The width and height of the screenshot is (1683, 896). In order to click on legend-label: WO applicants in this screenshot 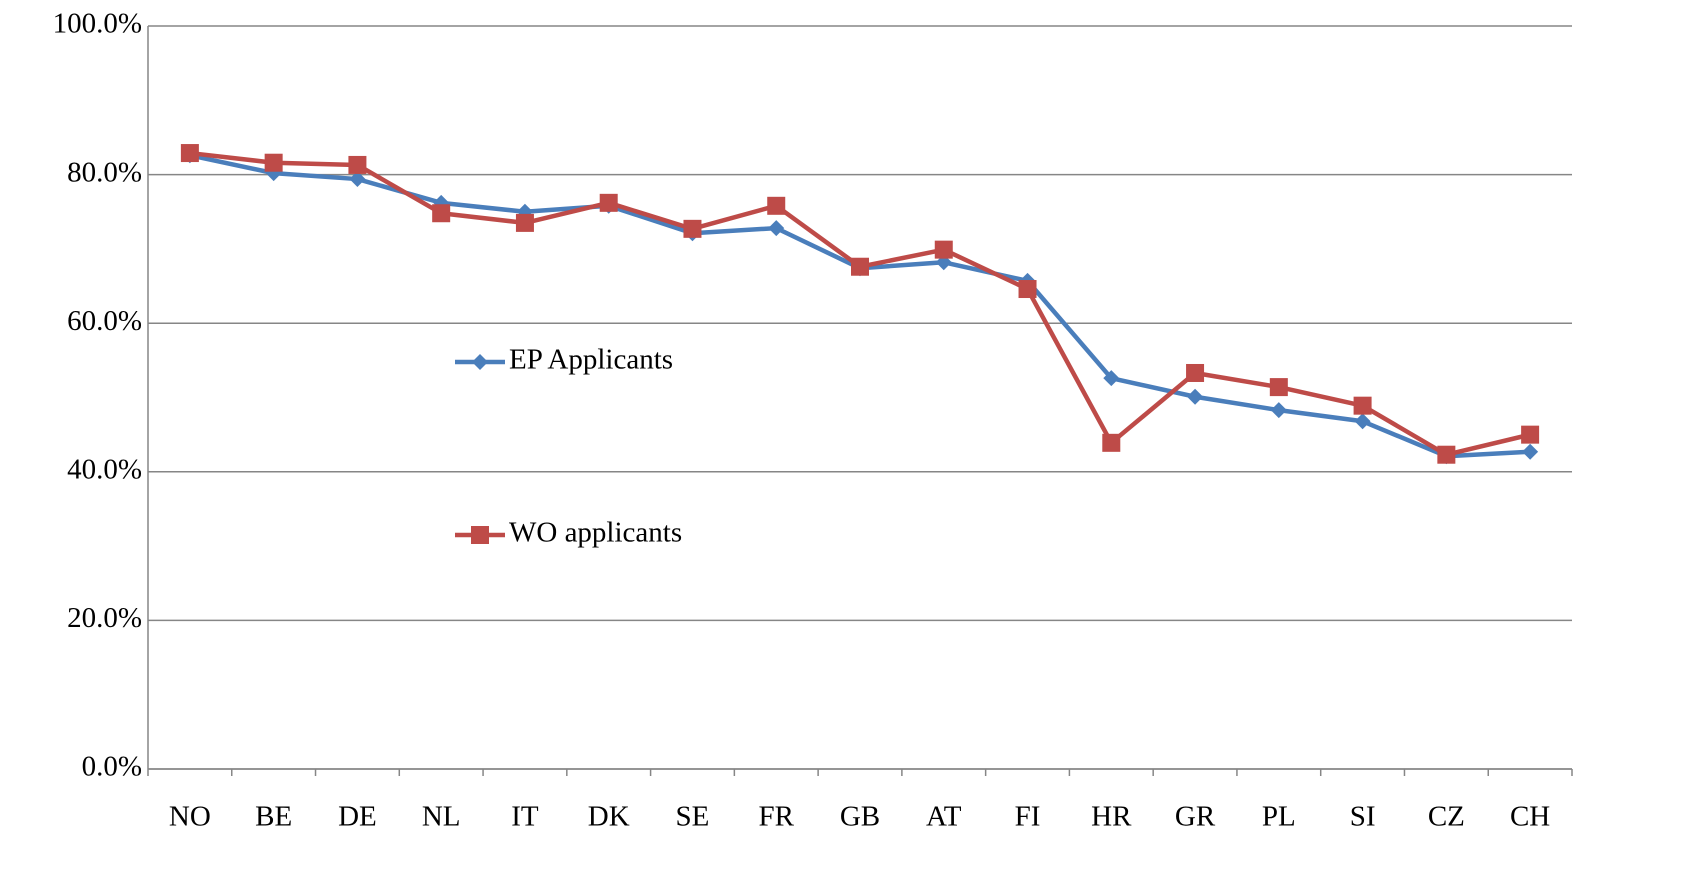, I will do `click(595, 533)`.